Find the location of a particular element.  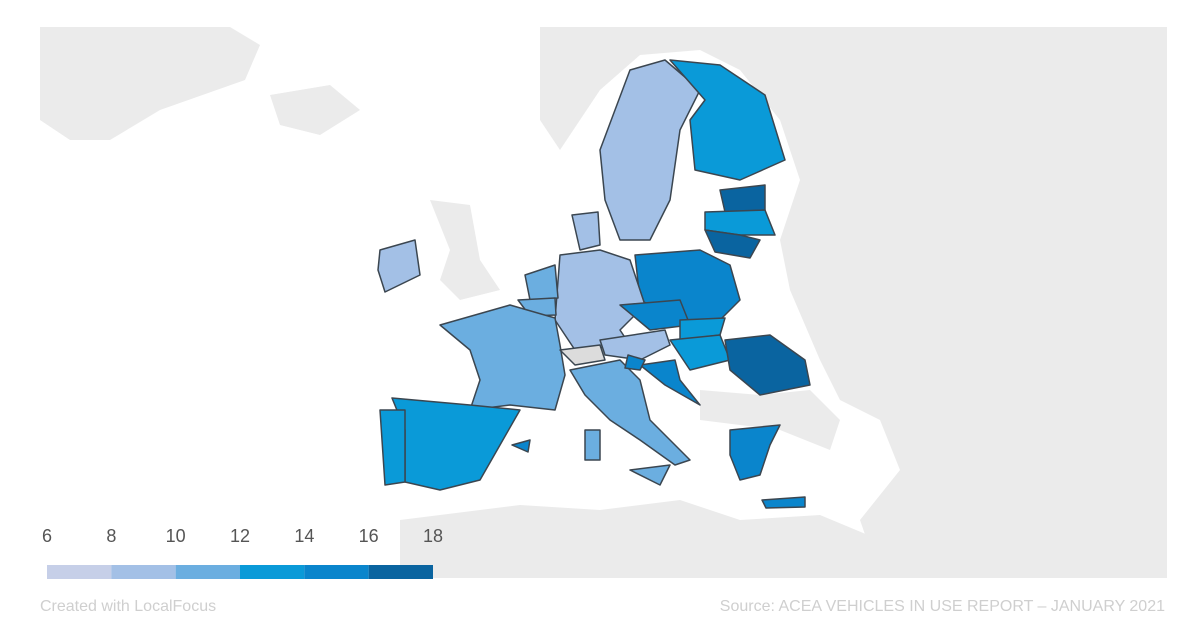

legend: 6 8 10 12 14 16 18 is located at coordinates (242, 552).